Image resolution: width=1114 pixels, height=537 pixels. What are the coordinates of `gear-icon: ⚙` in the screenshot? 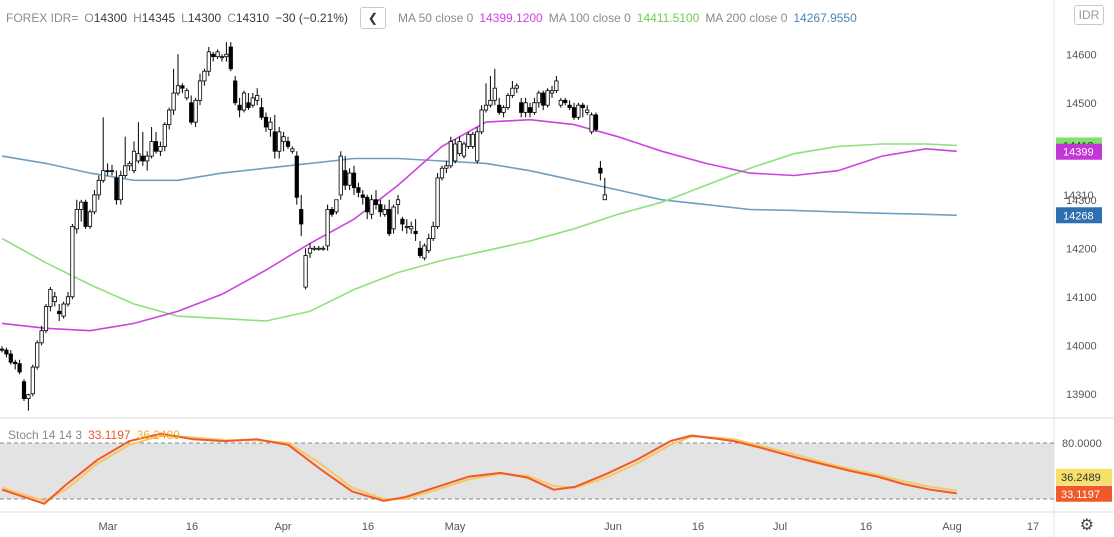 It's located at (1086, 525).